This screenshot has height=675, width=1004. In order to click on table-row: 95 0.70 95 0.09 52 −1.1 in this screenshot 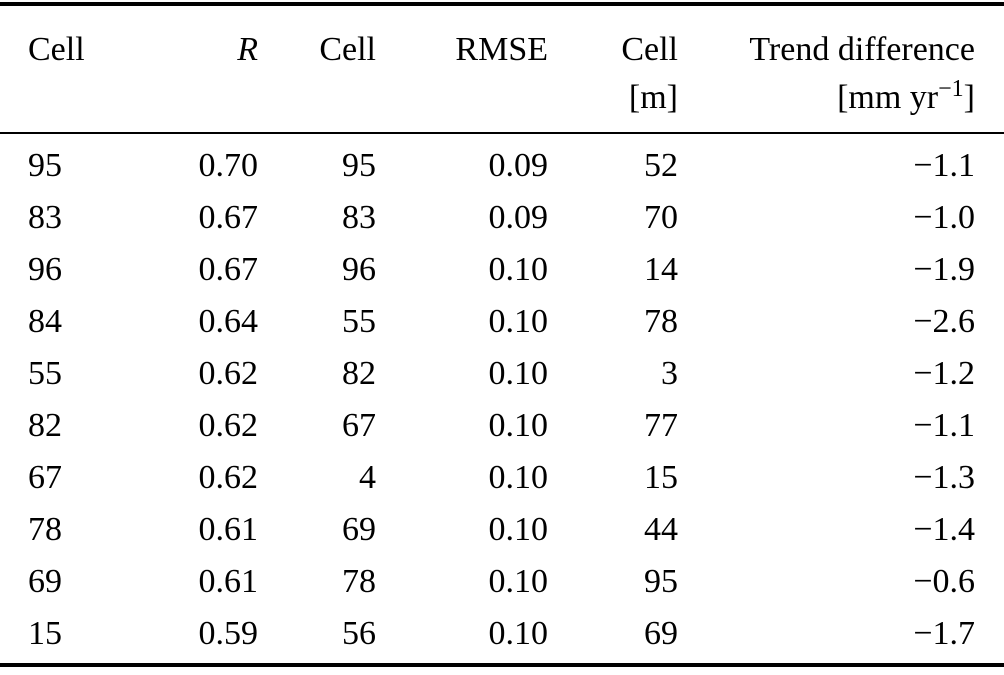, I will do `click(502, 162)`.